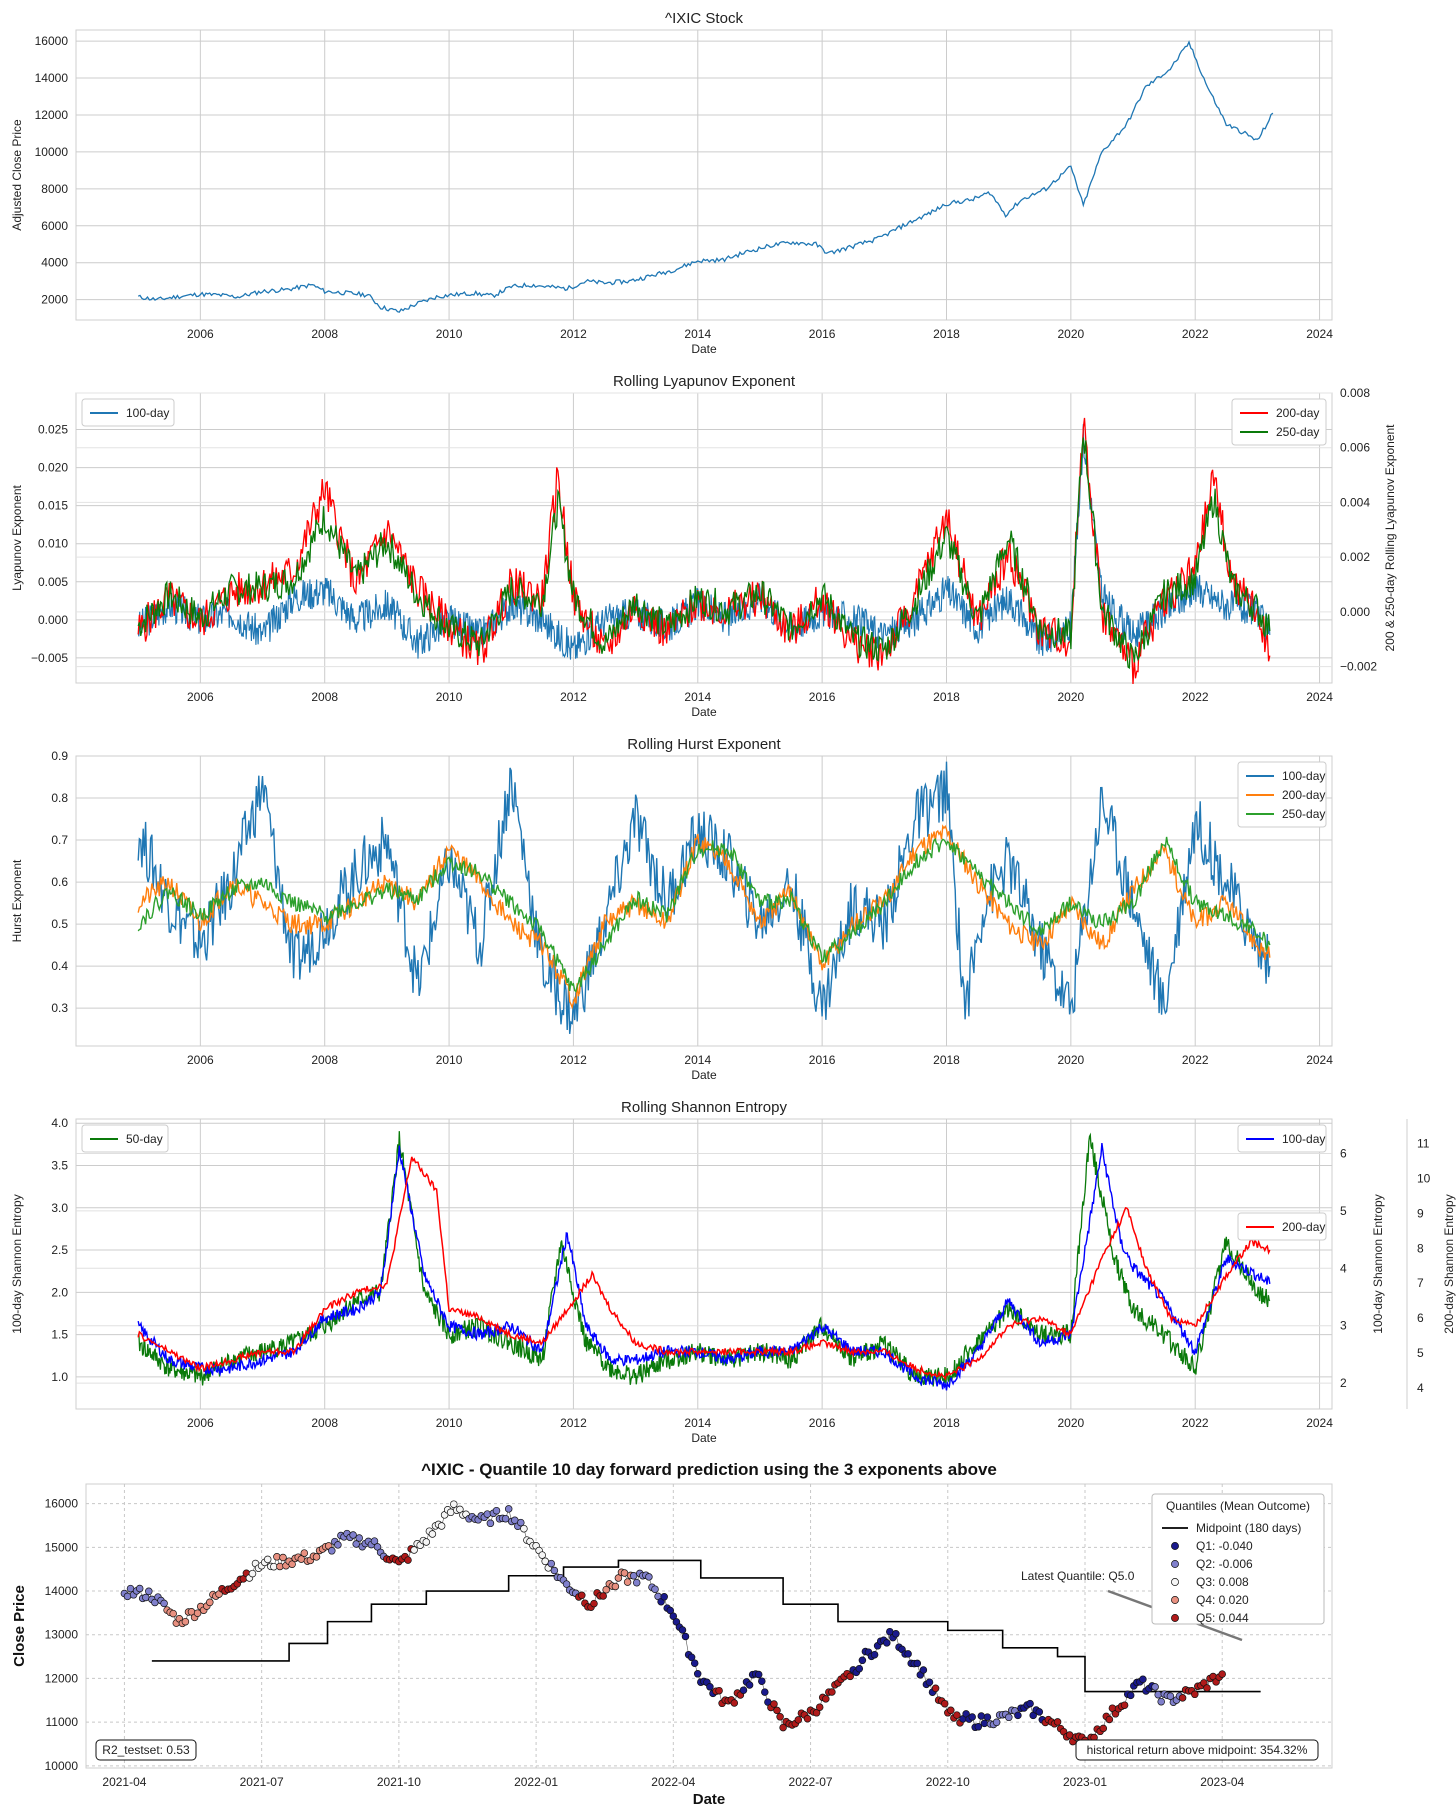  Describe the element at coordinates (704, 18) in the screenshot. I see `price-title: ^IXIC Stock` at that location.